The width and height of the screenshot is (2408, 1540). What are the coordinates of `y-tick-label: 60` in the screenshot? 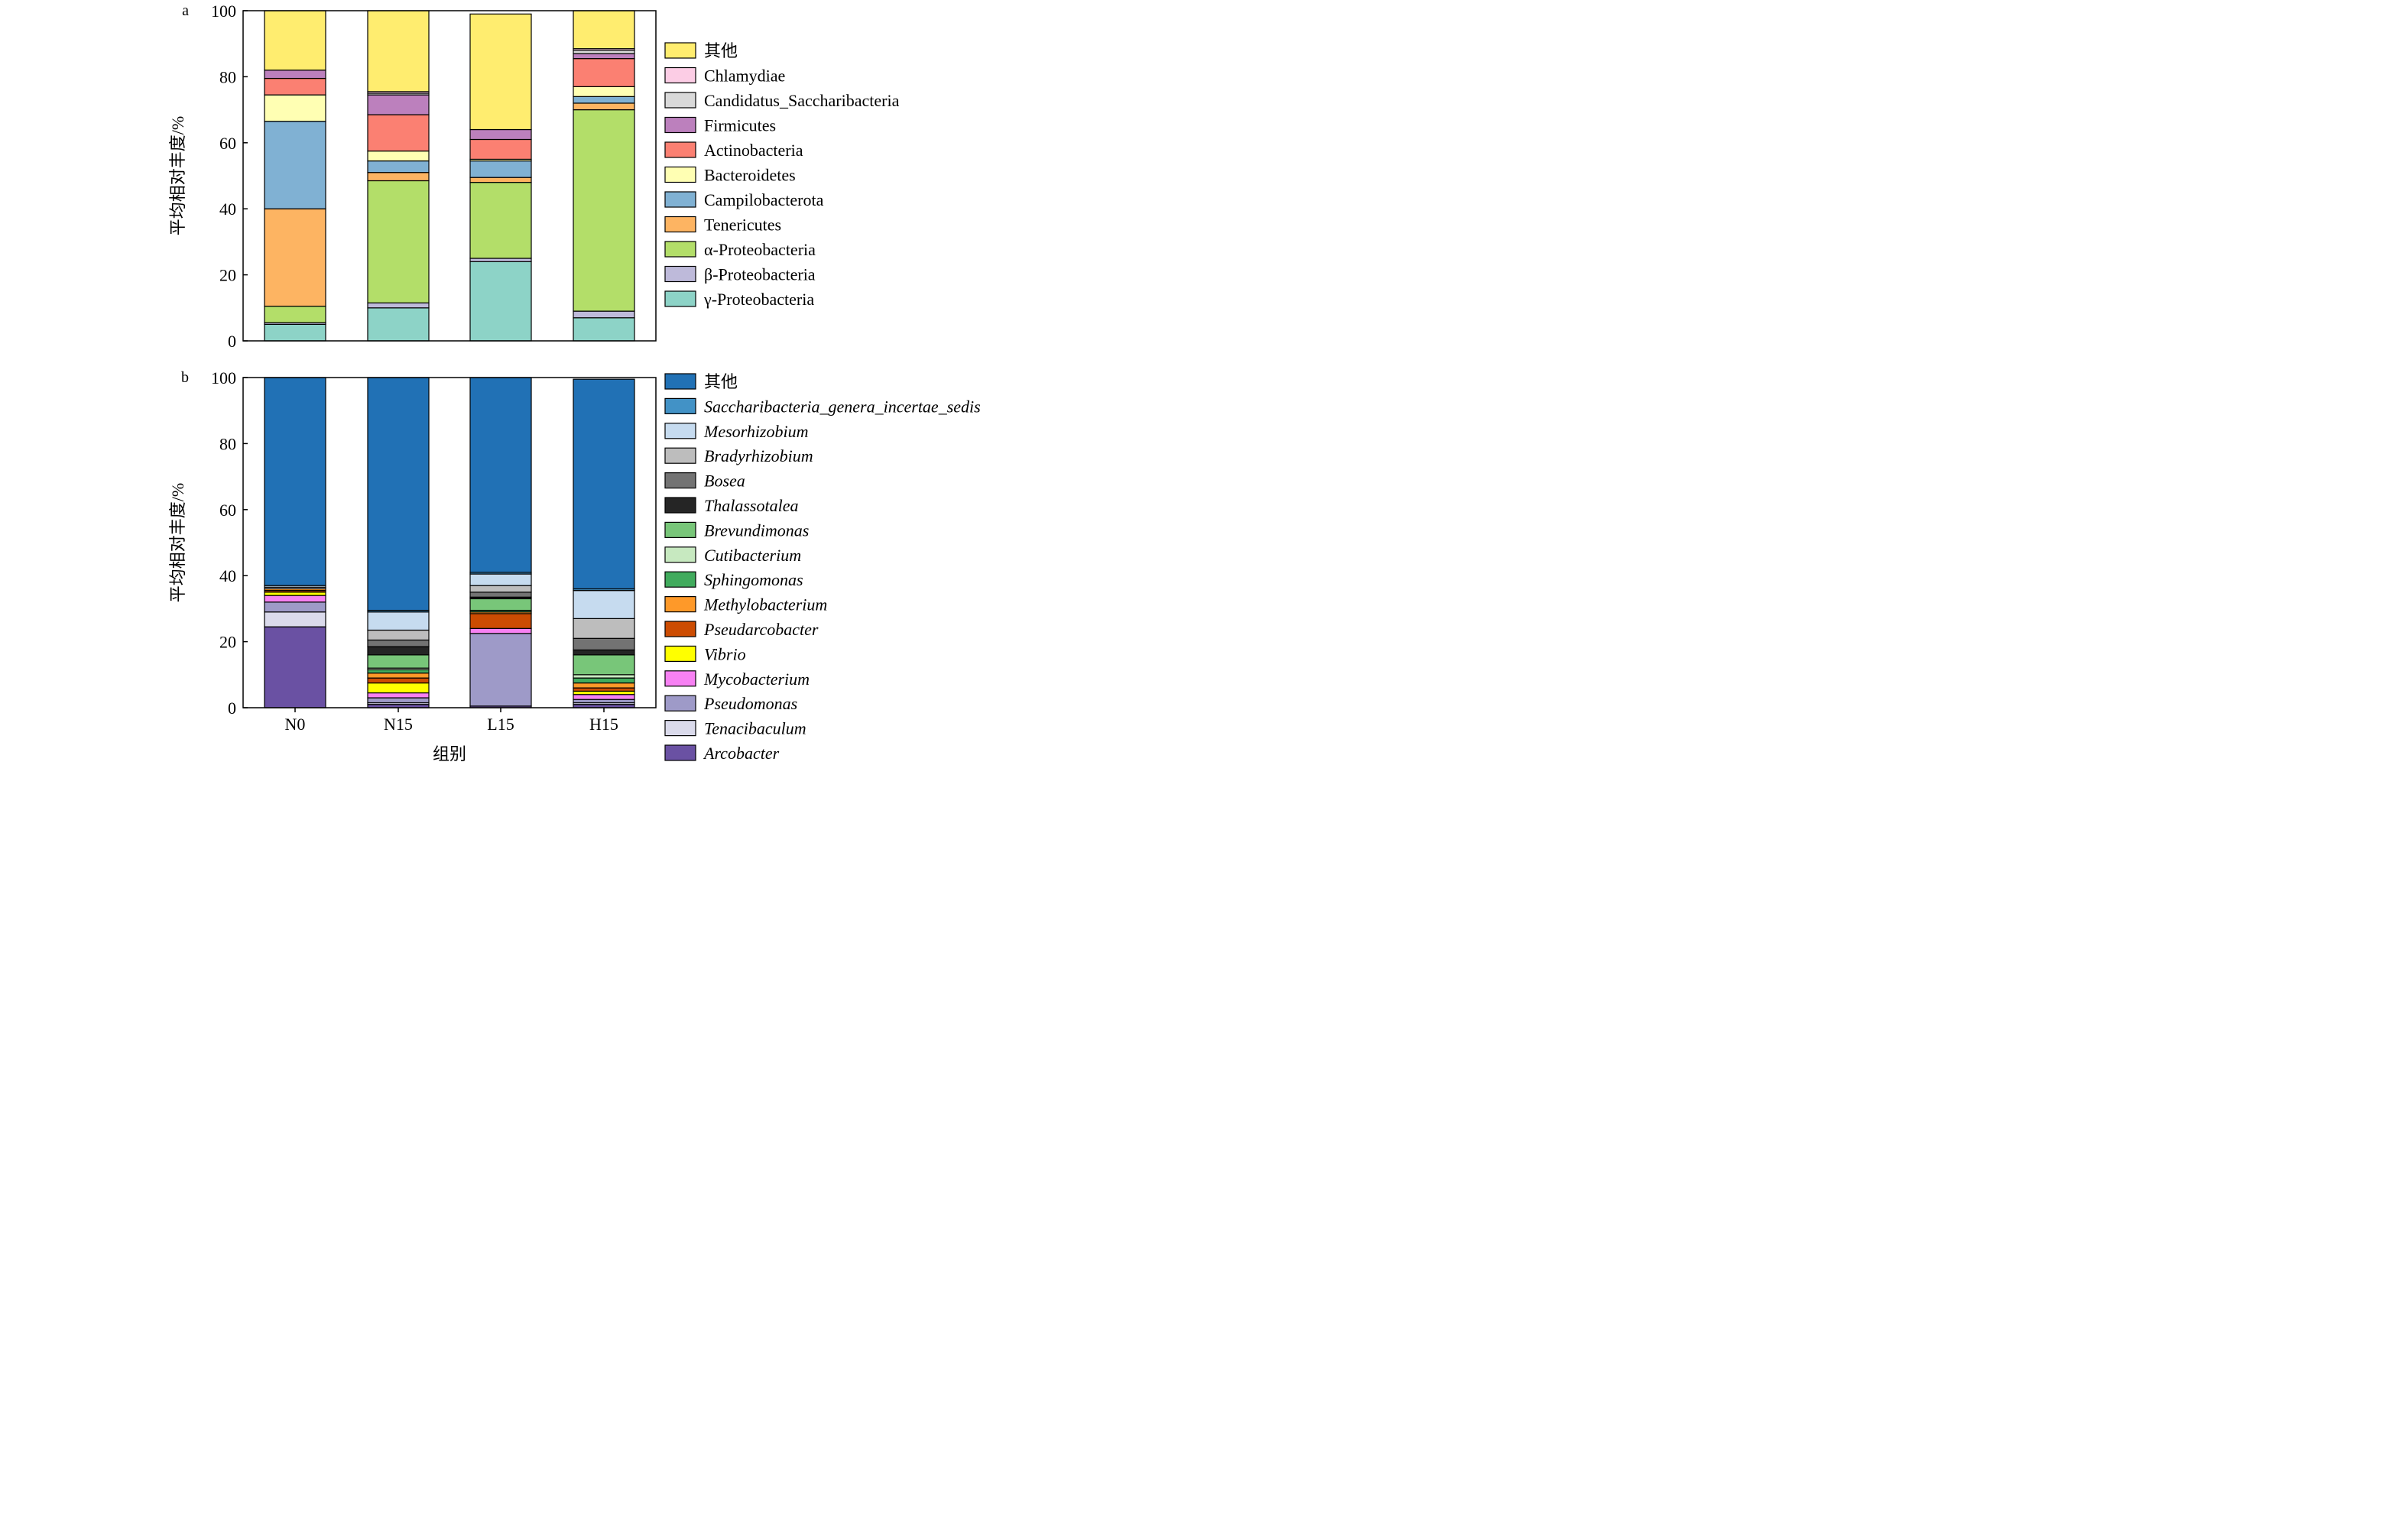 It's located at (228, 143).